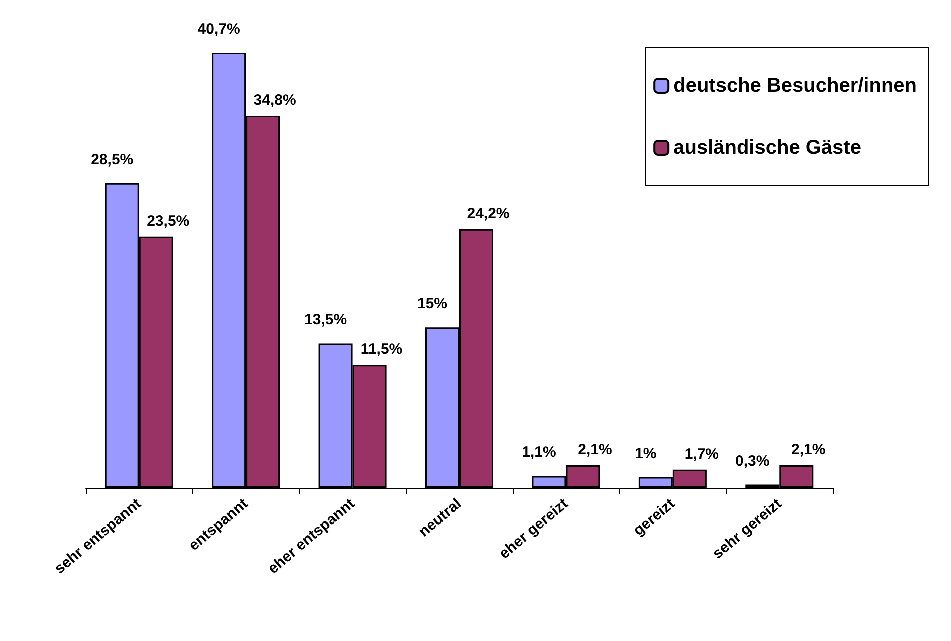  What do you see at coordinates (112, 159) in the screenshot?
I see `data-label: 28,5%` at bounding box center [112, 159].